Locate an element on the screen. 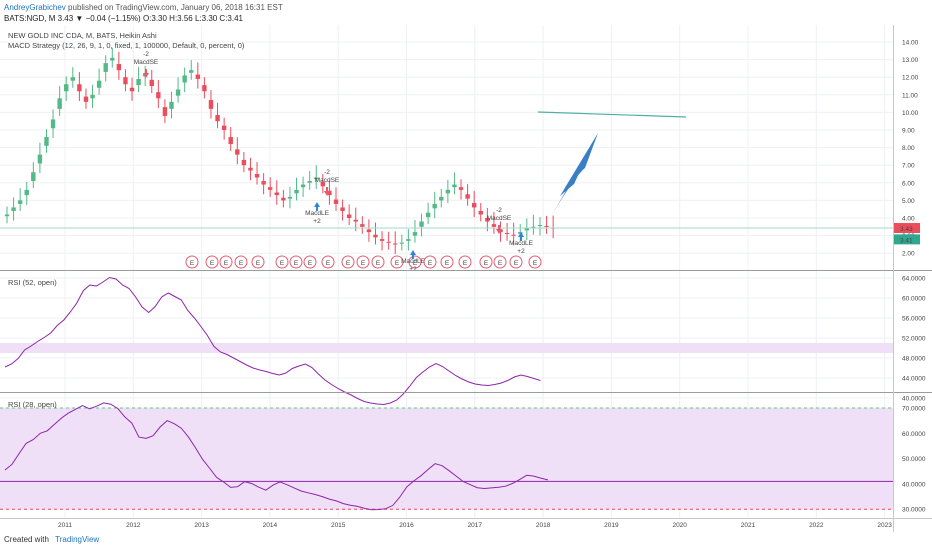 The image size is (932, 550). rsi52-label: RSI (52, open) is located at coordinates (32, 282).